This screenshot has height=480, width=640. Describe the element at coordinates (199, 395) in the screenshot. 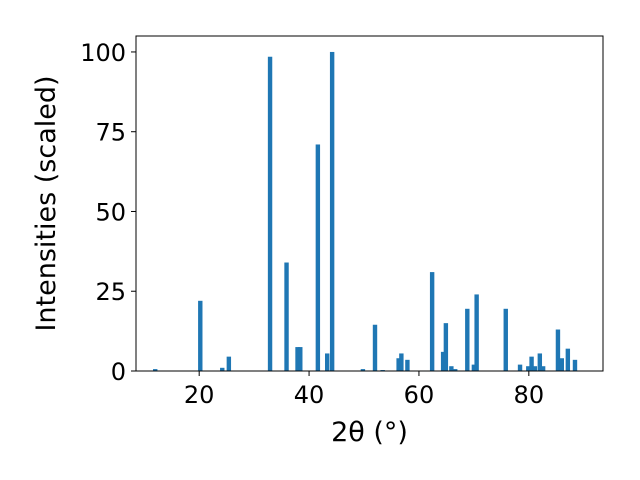

I see `x-tick-label: 20` at that location.